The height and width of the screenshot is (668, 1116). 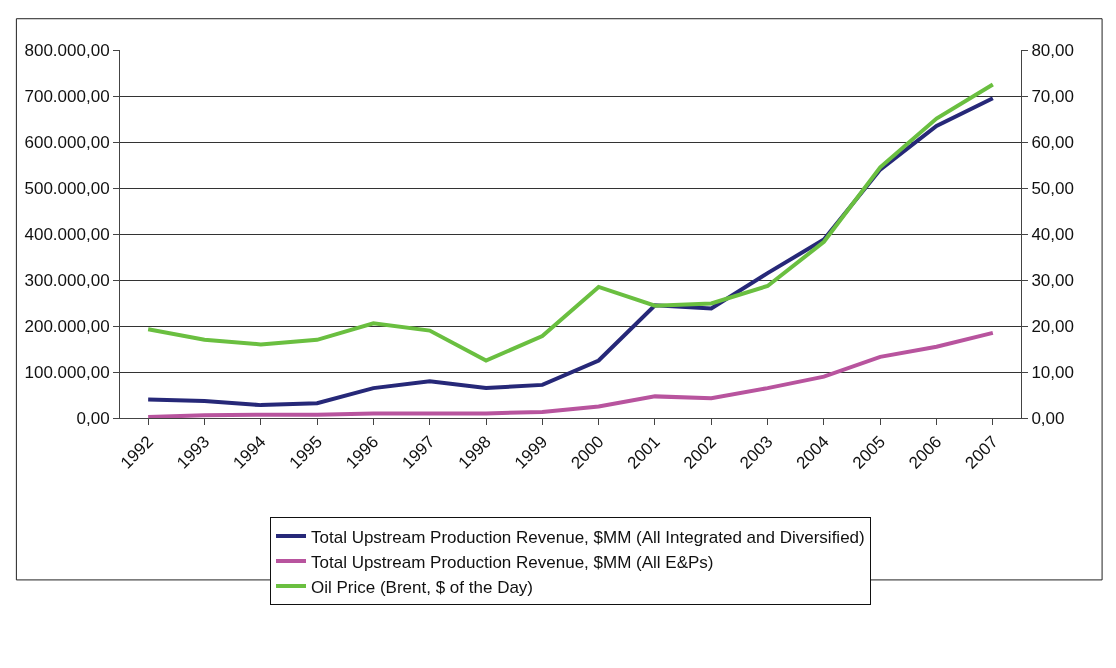 What do you see at coordinates (588, 537) in the screenshot?
I see `legend-label: Total Upstream Production Revenue, $MM (All Integrated and Diversified)` at bounding box center [588, 537].